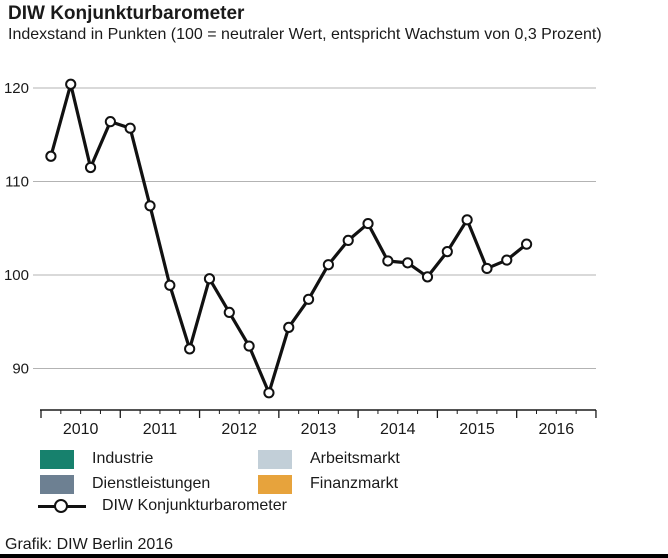  What do you see at coordinates (62, 506) in the screenshot?
I see `line-marker-icon` at bounding box center [62, 506].